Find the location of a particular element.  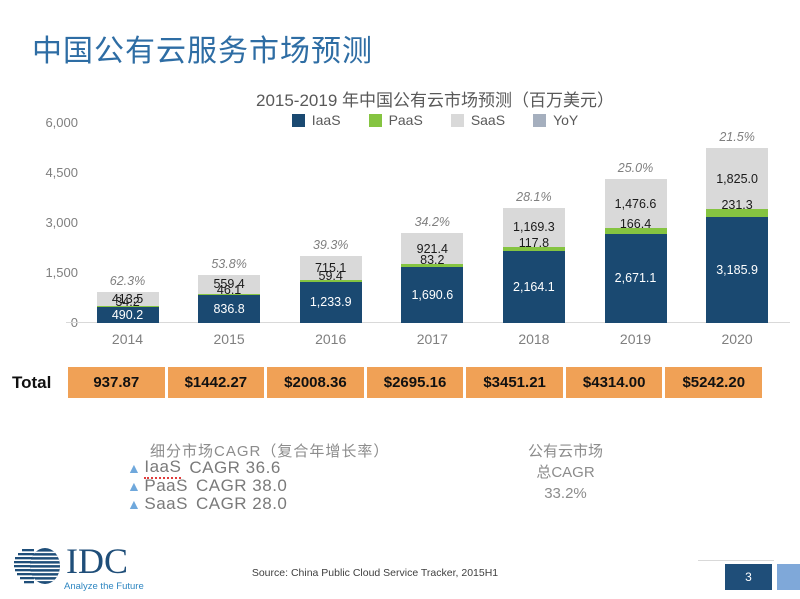

bar-segment-iaas-2015 is located at coordinates (229, 309).